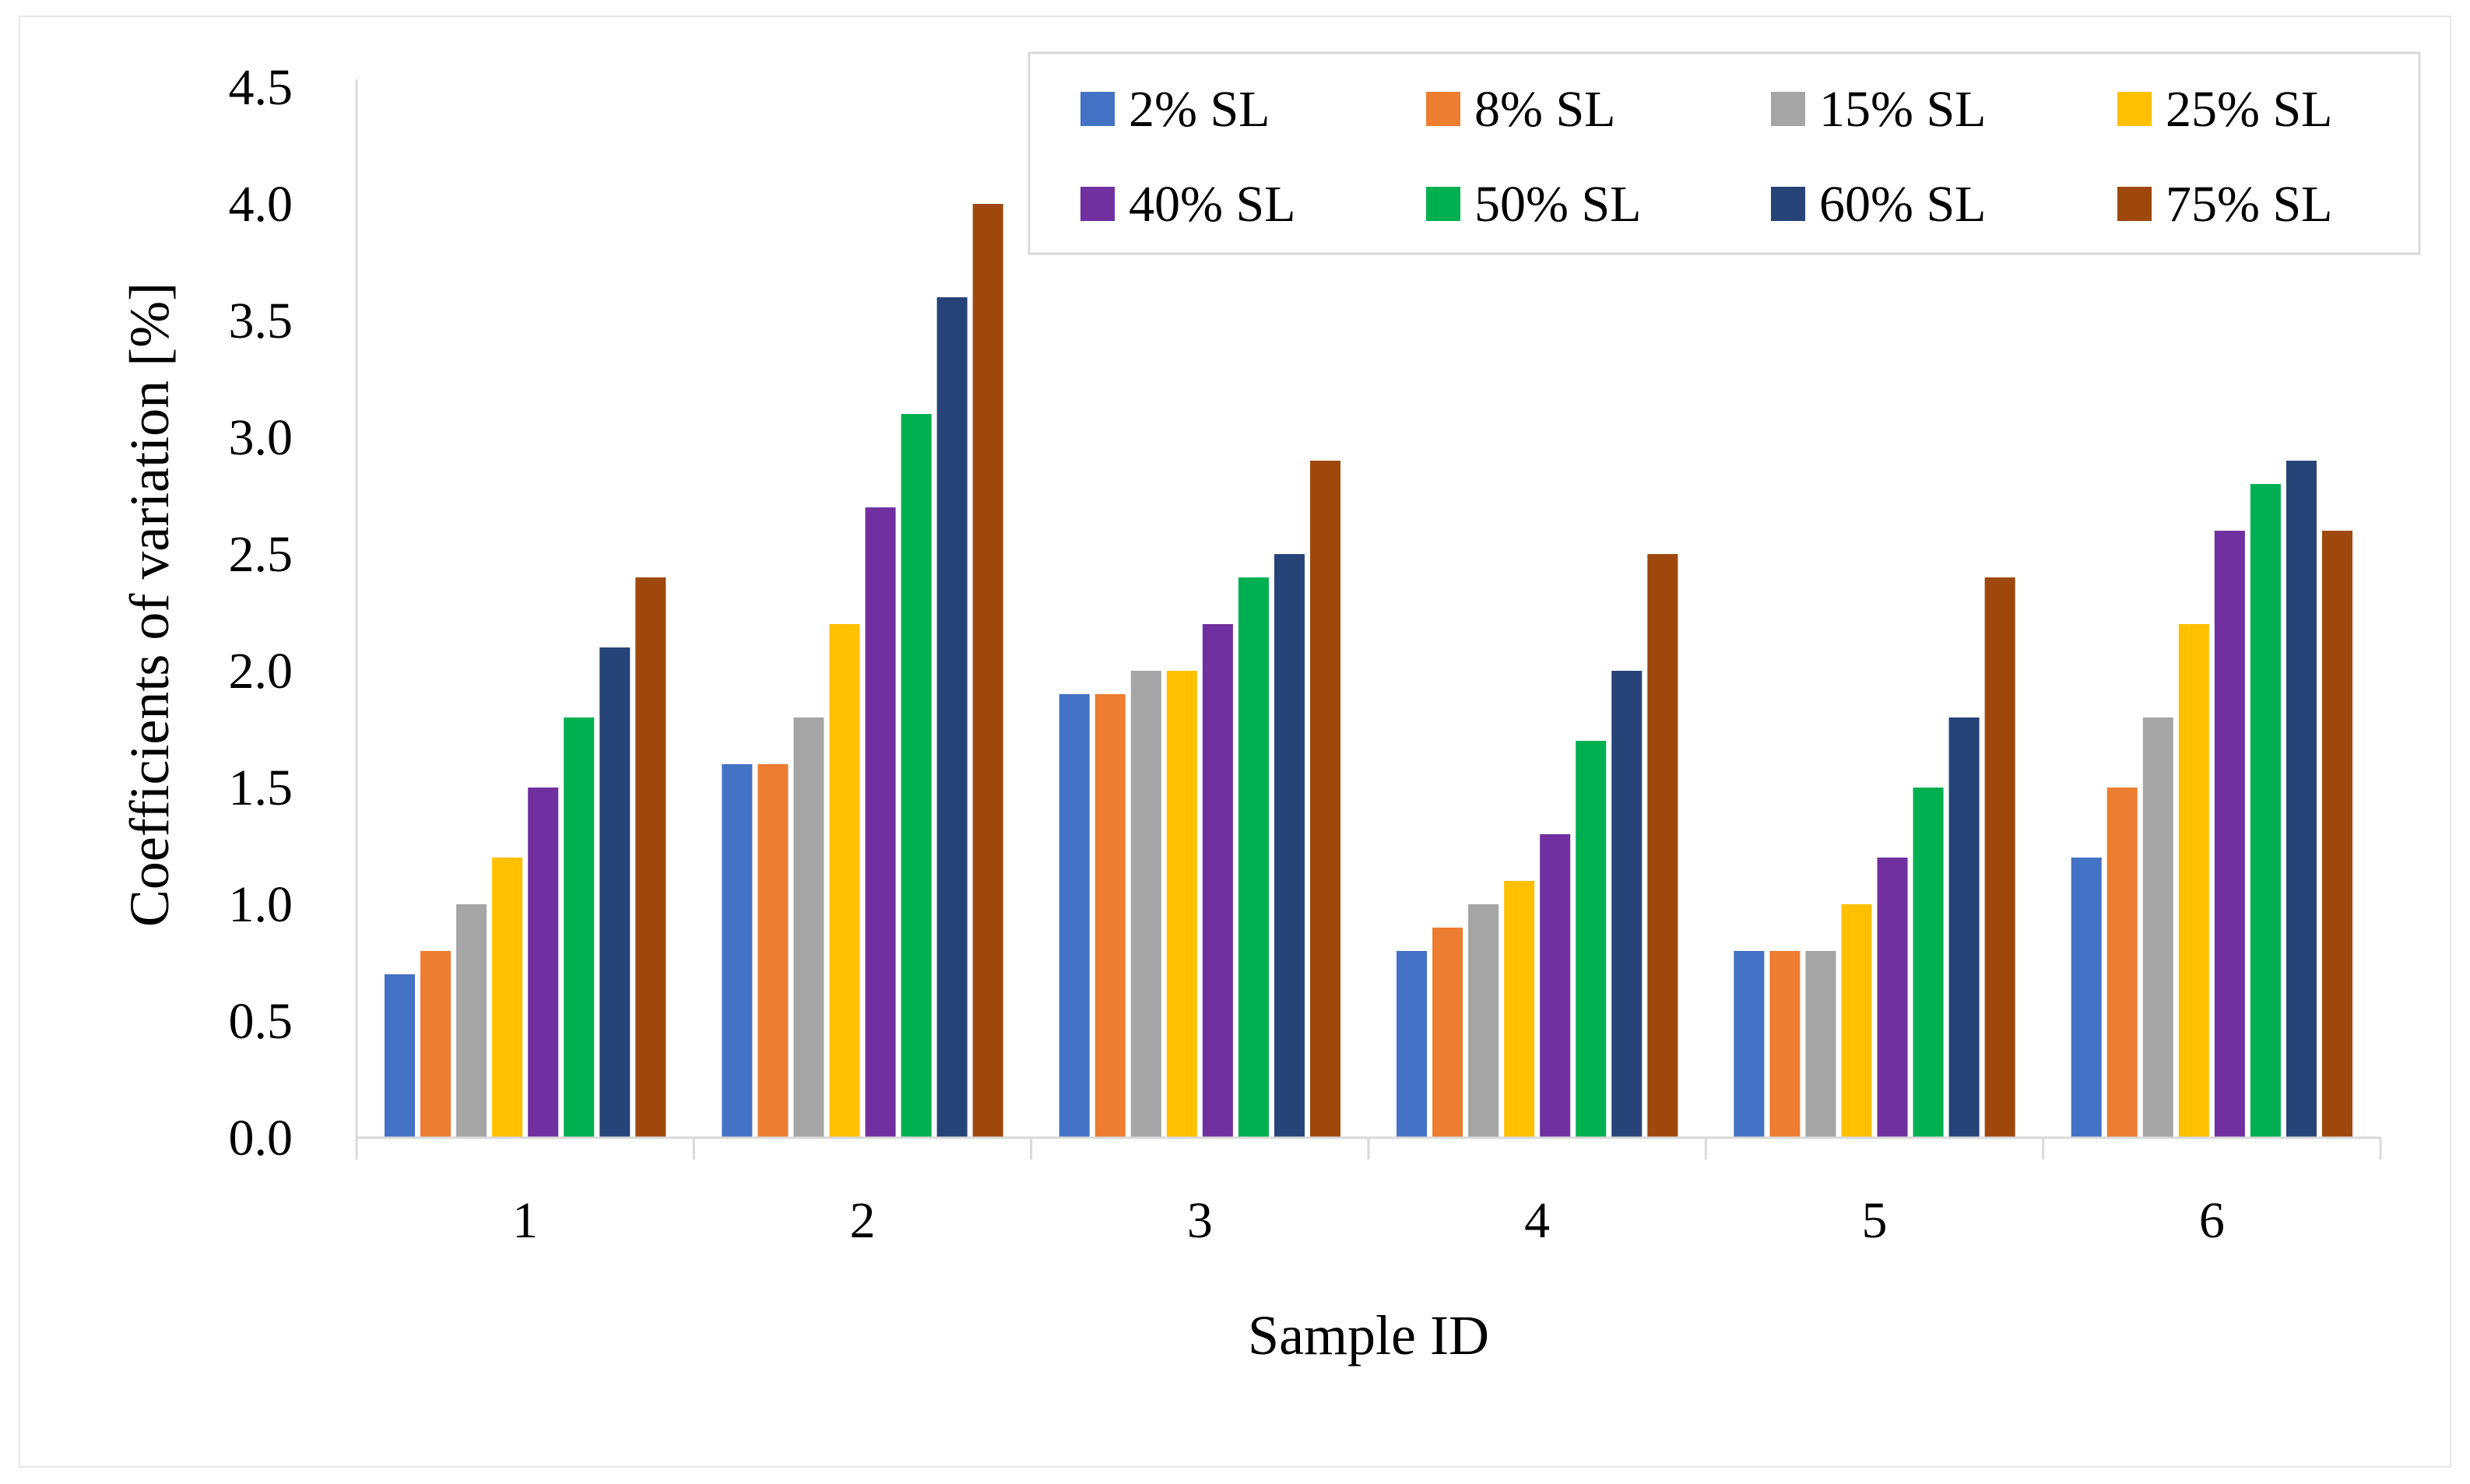  Describe the element at coordinates (525, 1220) in the screenshot. I see `x-tick-label: 1` at that location.